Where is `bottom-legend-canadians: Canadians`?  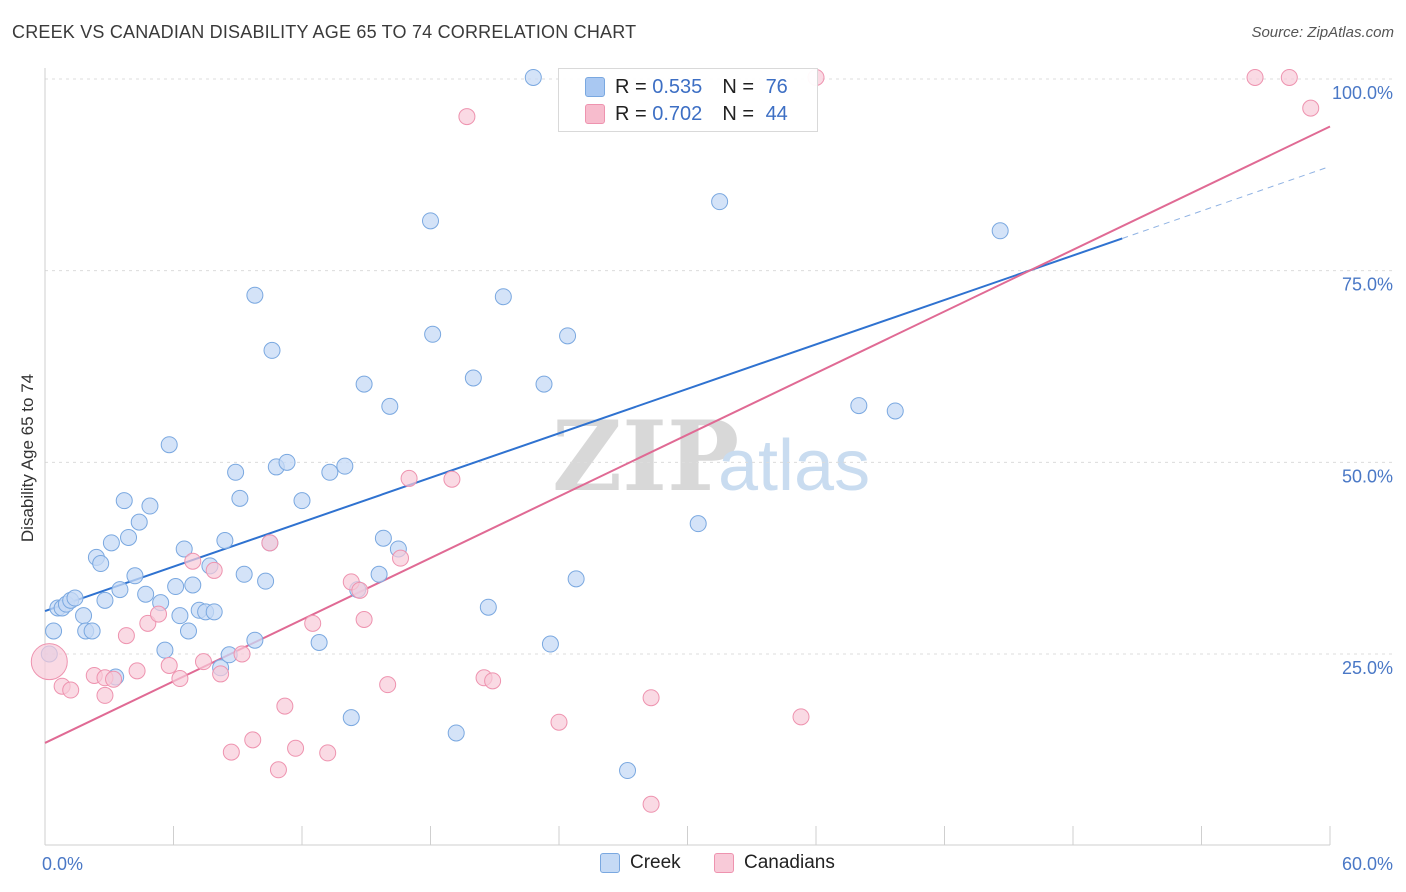
bottom-legend-canadians: Canadians is located at coordinates (774, 863).